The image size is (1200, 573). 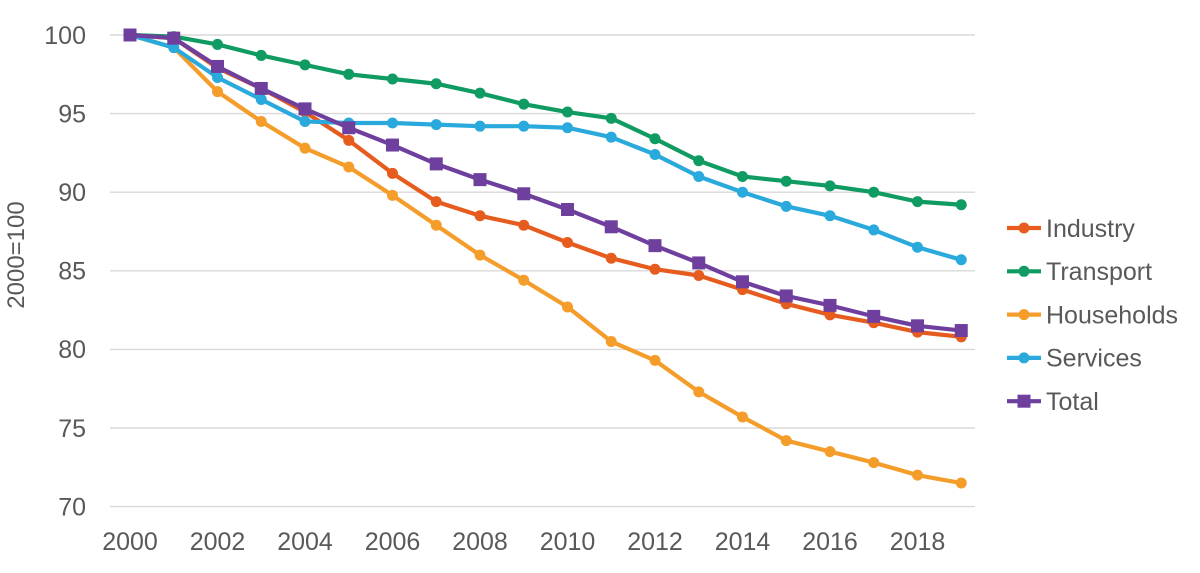 What do you see at coordinates (1090, 229) in the screenshot?
I see `legend-label: Industry` at bounding box center [1090, 229].